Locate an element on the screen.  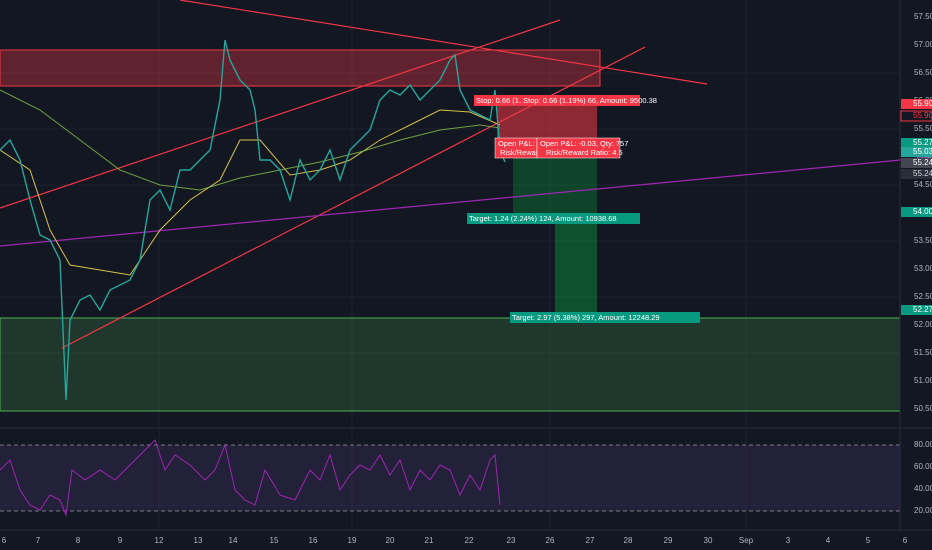
stop-label-box is located at coordinates (557, 100).